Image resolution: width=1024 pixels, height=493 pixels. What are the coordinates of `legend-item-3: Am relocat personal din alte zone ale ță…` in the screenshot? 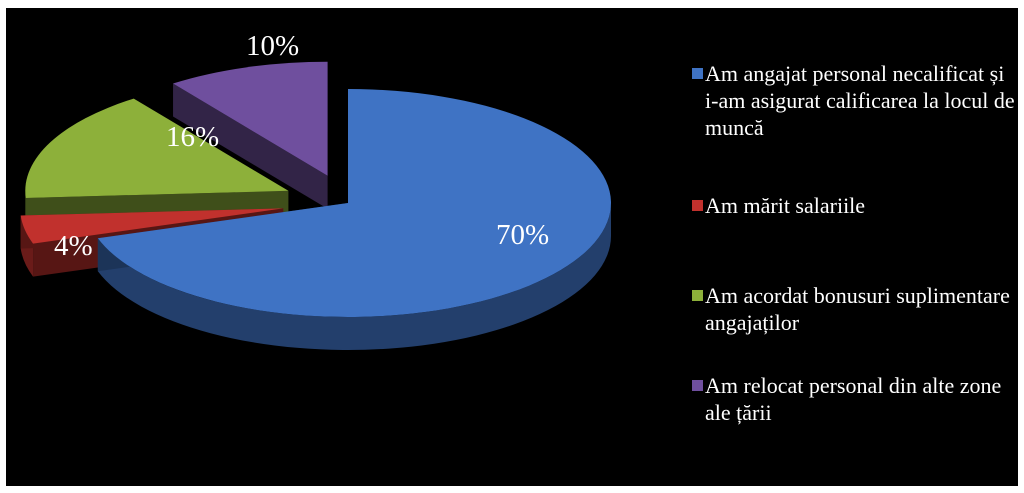 It's located at (855, 399).